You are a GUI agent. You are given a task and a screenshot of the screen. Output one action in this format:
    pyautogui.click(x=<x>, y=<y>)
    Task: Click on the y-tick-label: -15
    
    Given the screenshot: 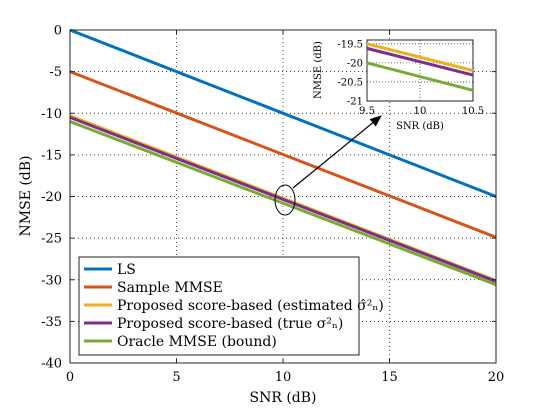 What is the action you would take?
    pyautogui.click(x=51, y=155)
    